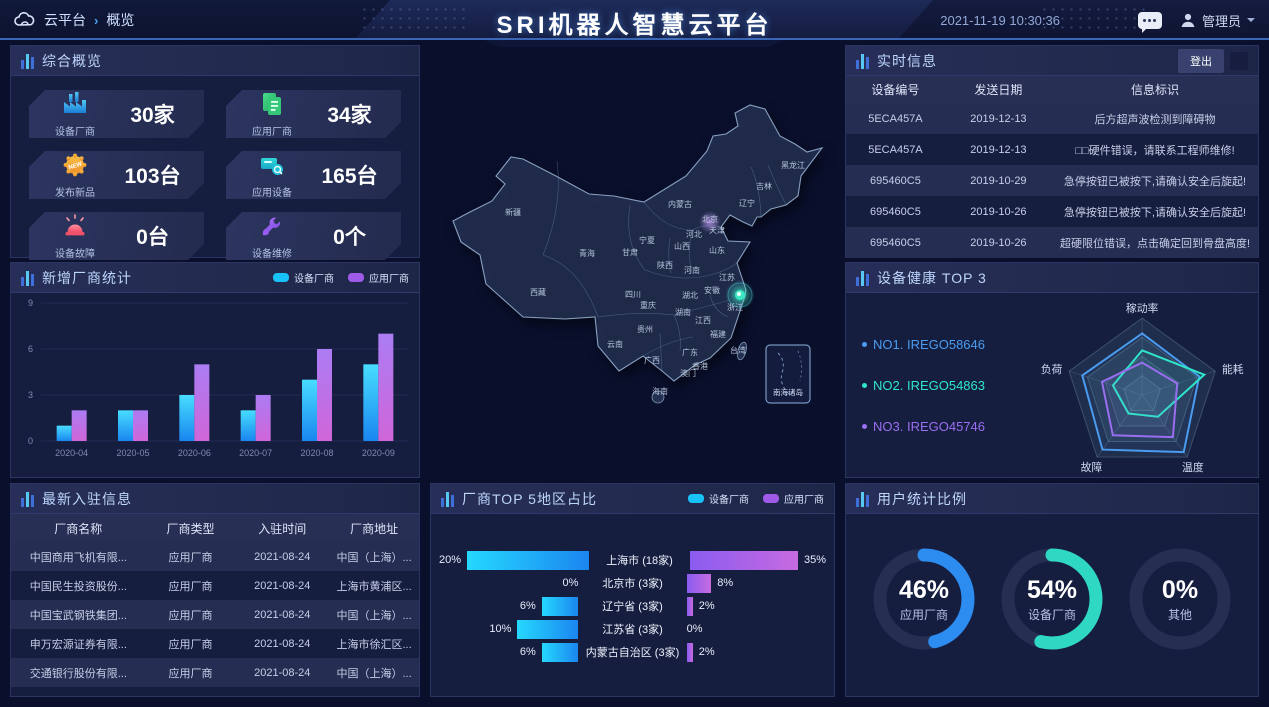  I want to click on stat-card-value: 103台, so click(152, 176).